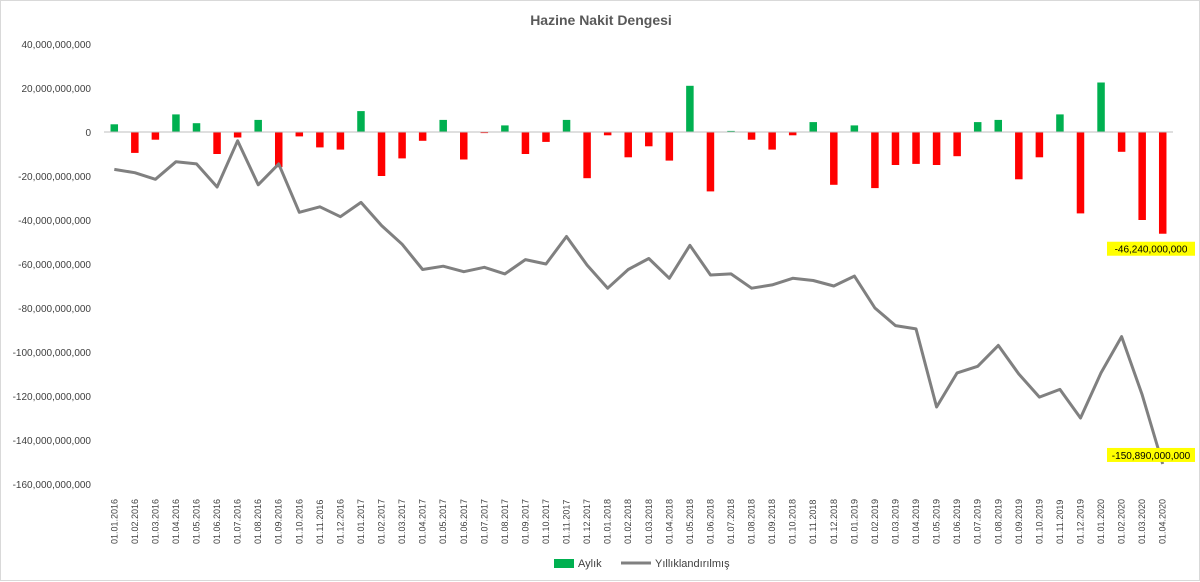 The width and height of the screenshot is (1200, 582). Describe the element at coordinates (56, 45) in the screenshot. I see `y-tick-label: 40,000,000,000` at that location.